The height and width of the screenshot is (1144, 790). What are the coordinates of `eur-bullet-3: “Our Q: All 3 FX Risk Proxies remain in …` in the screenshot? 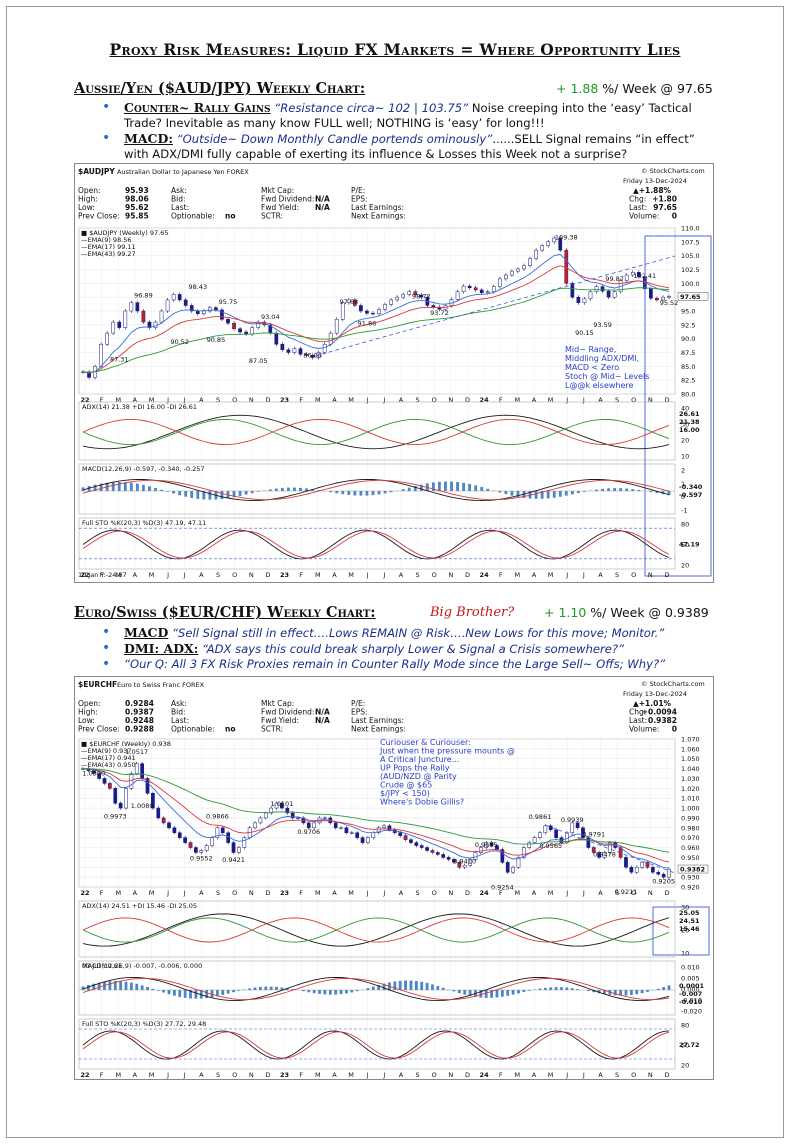 It's located at (420, 664).